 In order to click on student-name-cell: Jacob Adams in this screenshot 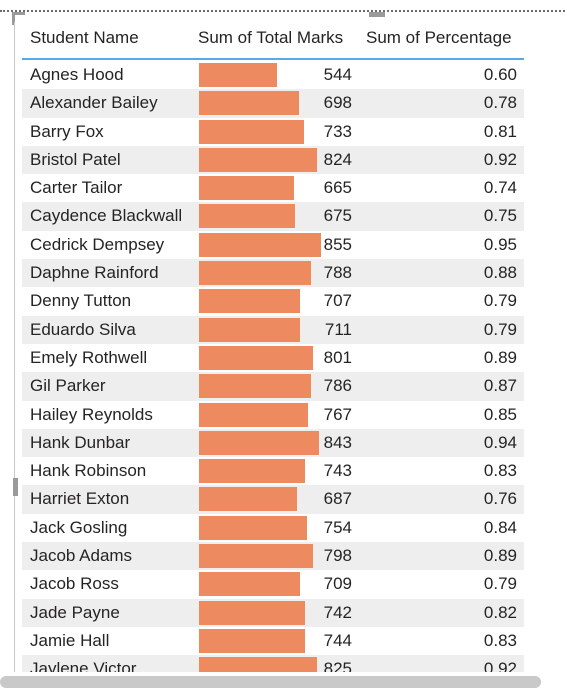, I will do `click(81, 556)`.